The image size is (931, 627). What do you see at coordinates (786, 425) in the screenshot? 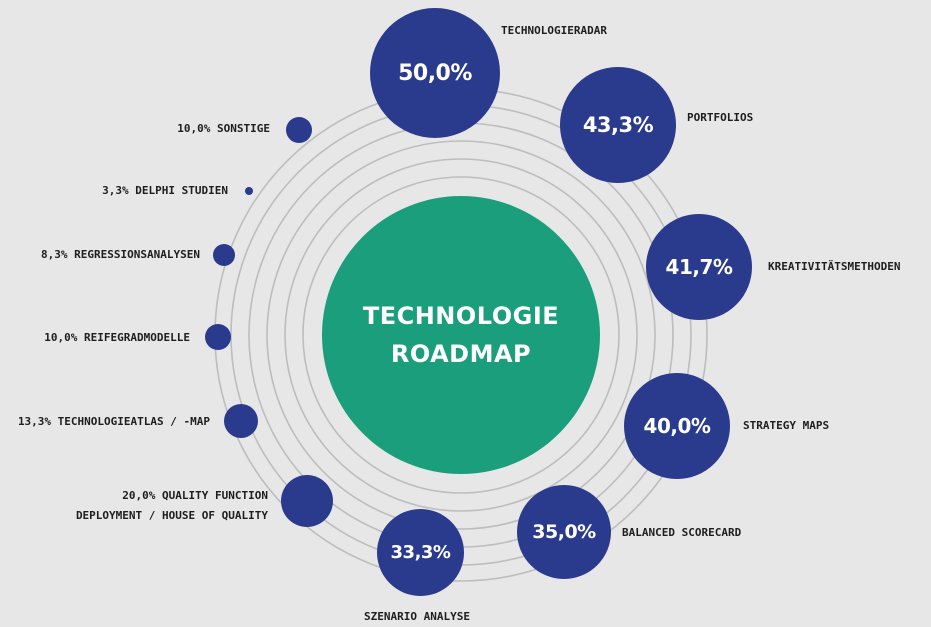
I see `label-strategy-maps: STRATEGY MAPS` at bounding box center [786, 425].